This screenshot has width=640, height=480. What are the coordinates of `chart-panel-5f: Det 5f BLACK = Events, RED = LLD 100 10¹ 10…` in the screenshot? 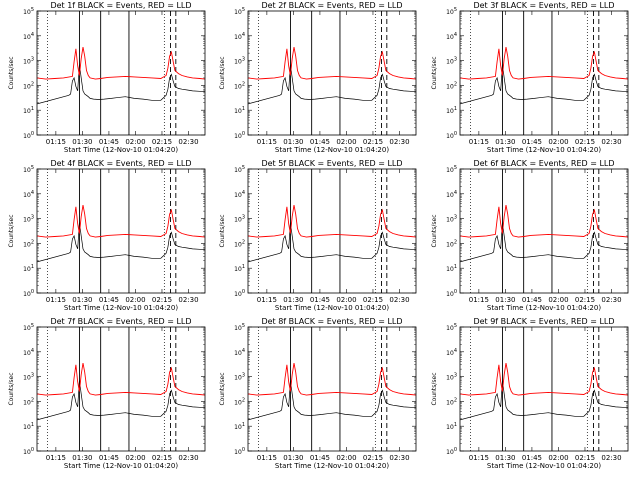 It's located at (318, 235).